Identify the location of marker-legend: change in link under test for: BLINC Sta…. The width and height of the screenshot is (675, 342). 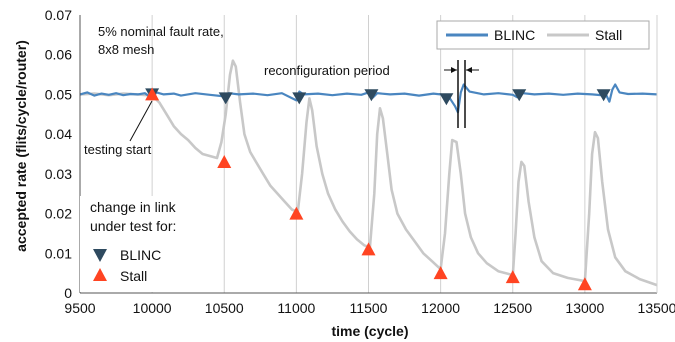
(145, 244).